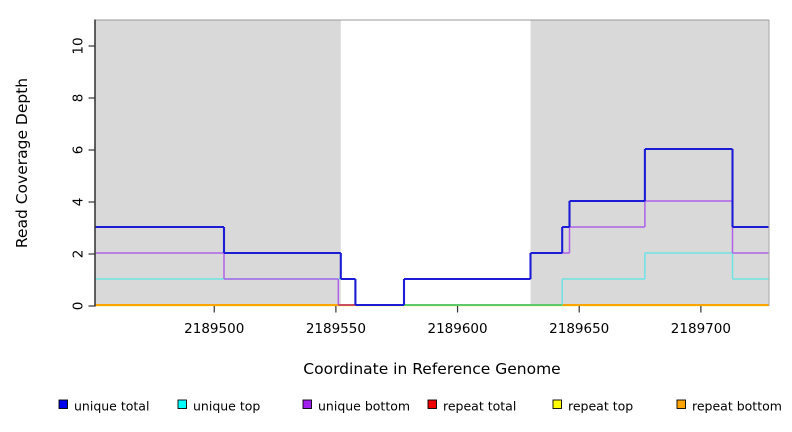  What do you see at coordinates (432, 404) in the screenshot?
I see `legend-swatch-repeat-total` at bounding box center [432, 404].